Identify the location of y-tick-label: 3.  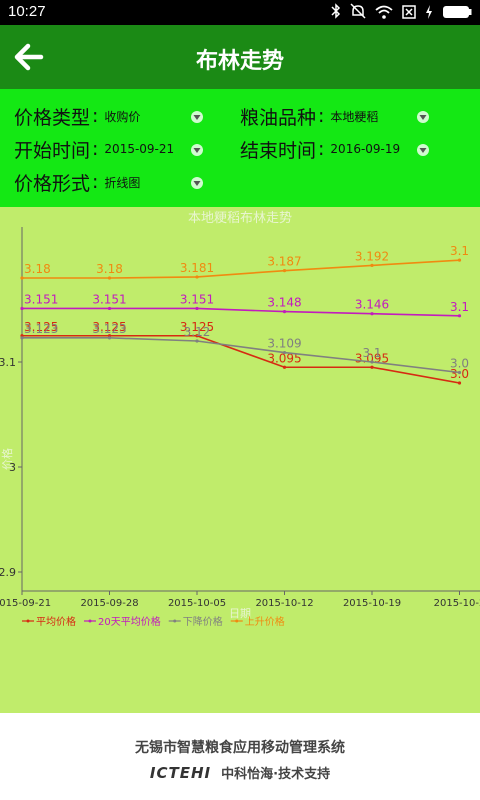
(12, 467).